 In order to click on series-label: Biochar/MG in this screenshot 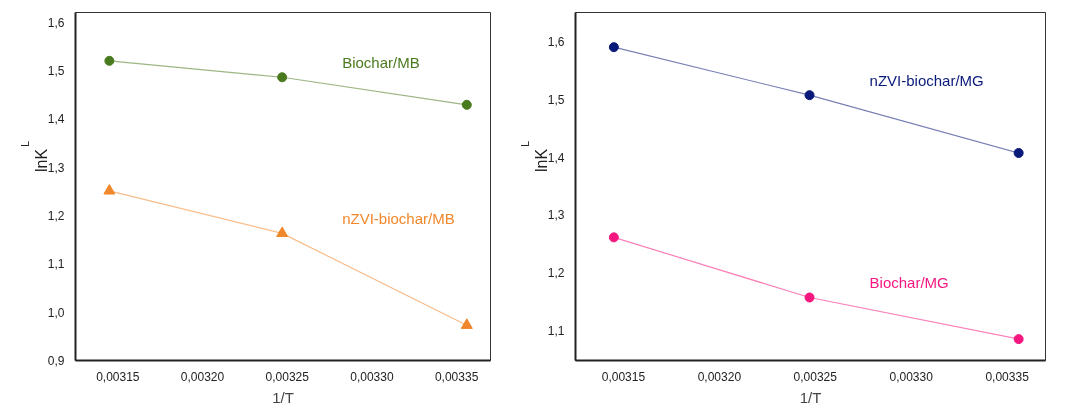, I will do `click(909, 283)`.